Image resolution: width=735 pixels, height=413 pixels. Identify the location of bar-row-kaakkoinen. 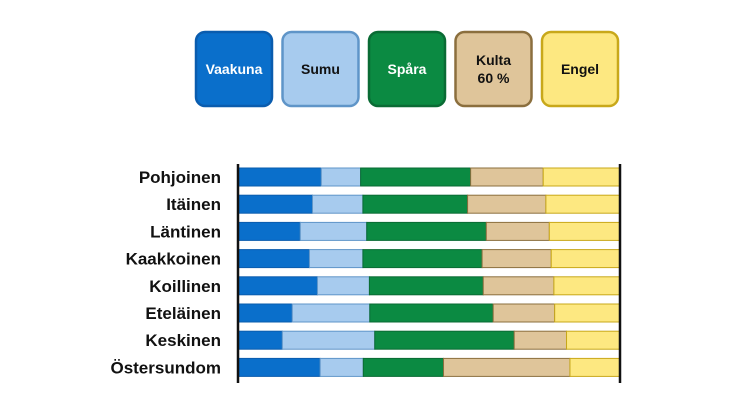
(429, 259).